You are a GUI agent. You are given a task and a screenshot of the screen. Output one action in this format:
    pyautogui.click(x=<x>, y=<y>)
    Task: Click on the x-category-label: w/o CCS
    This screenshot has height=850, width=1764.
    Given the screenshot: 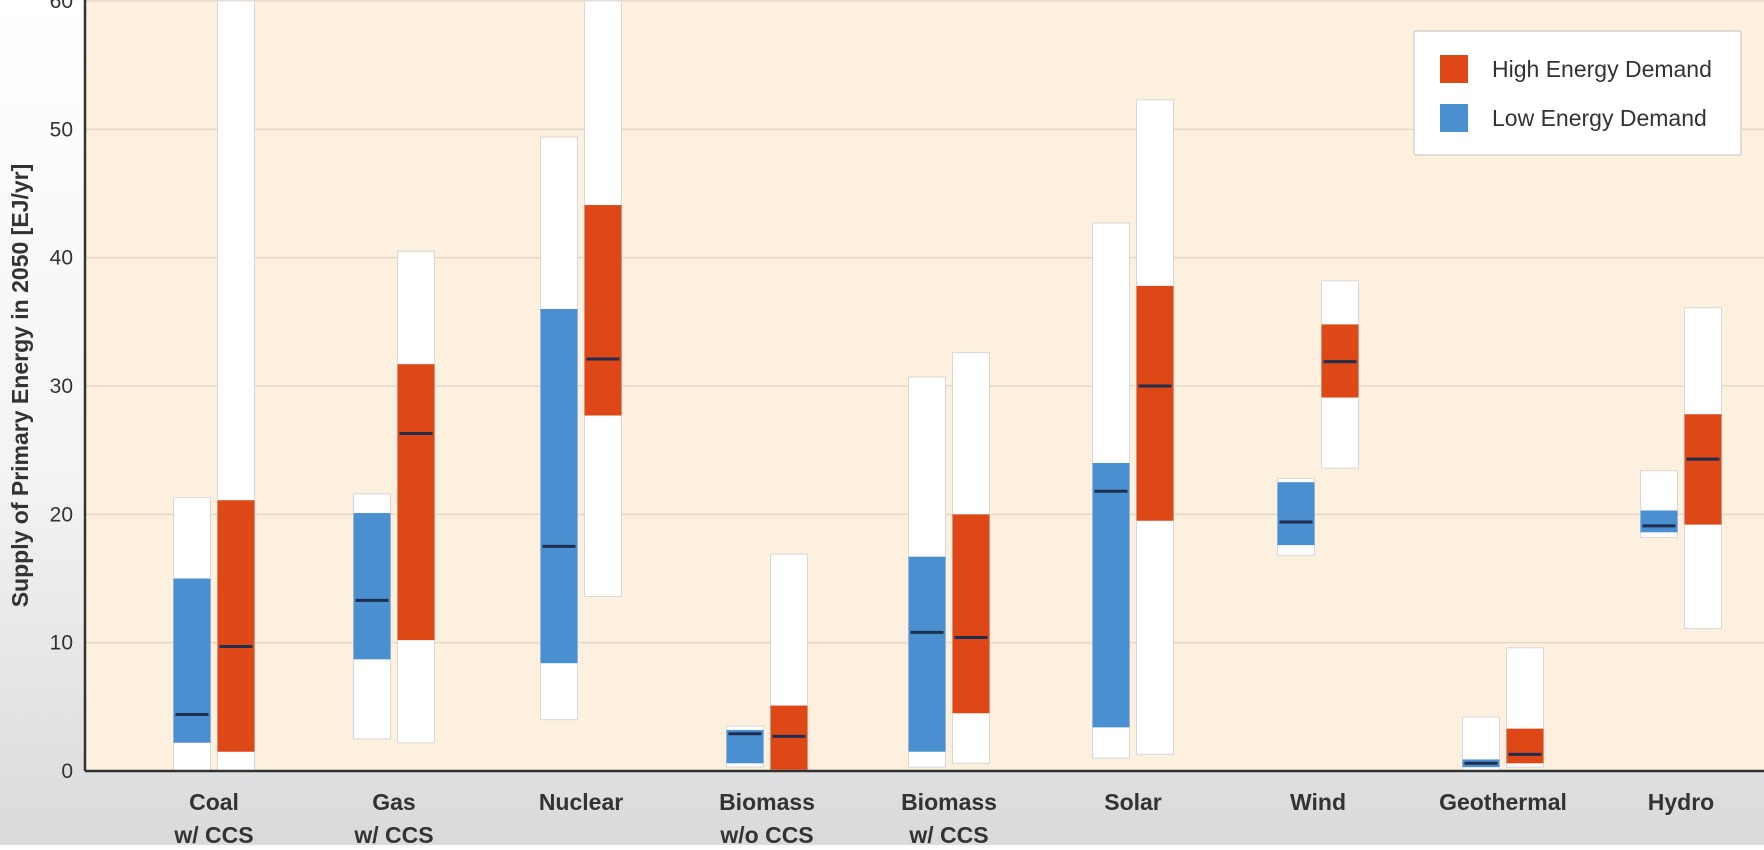 What is the action you would take?
    pyautogui.click(x=766, y=833)
    